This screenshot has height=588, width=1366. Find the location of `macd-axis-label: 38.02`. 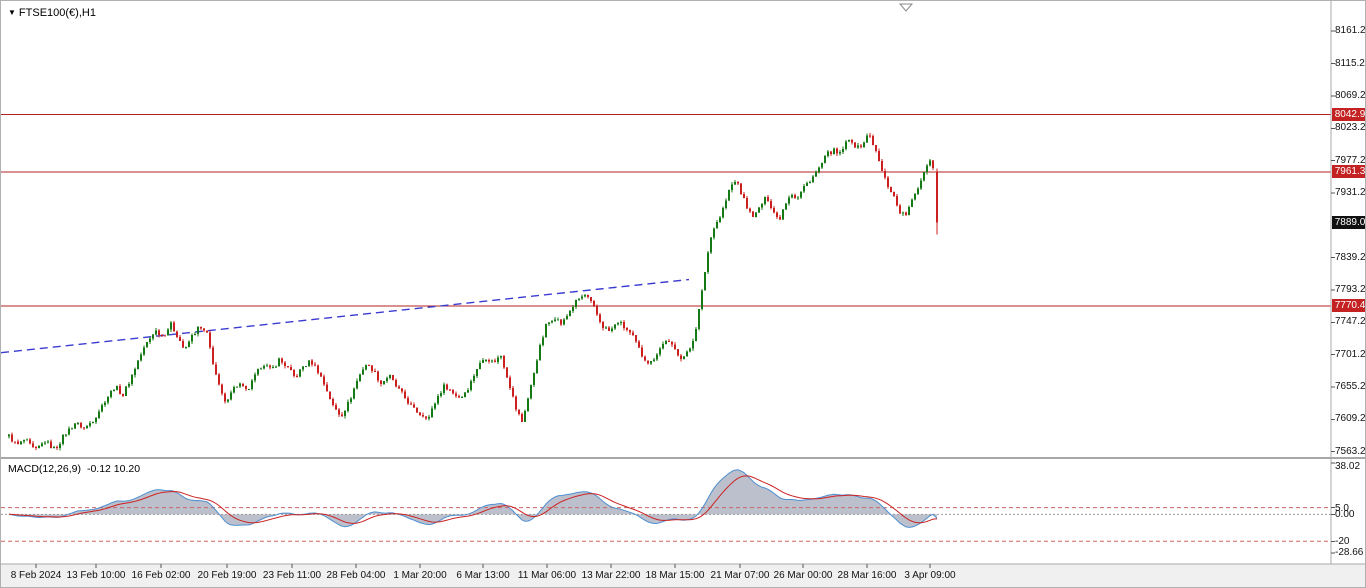

macd-axis-label: 38.02 is located at coordinates (1348, 466).